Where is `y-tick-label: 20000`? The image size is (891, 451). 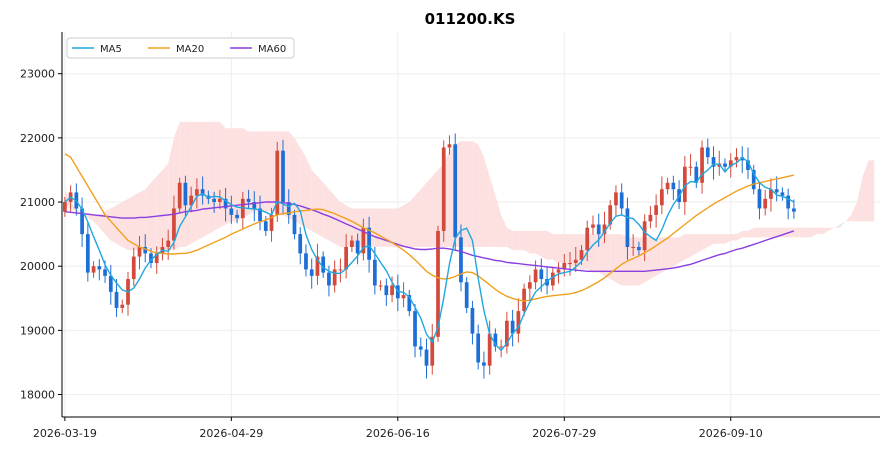
y-tick-label: 20000 is located at coordinates (37, 266).